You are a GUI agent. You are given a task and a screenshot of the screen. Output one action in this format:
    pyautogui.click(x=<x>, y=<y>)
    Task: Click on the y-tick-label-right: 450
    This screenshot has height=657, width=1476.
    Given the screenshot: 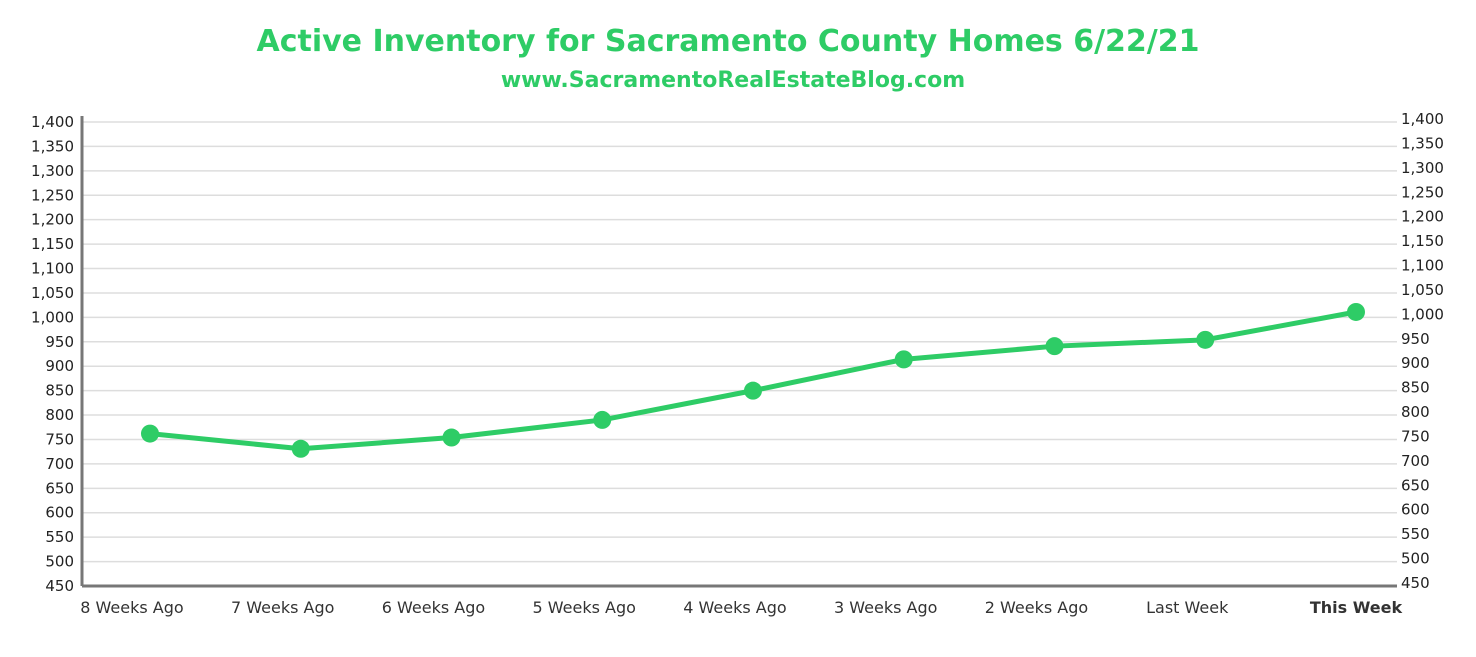 What is the action you would take?
    pyautogui.click(x=1415, y=583)
    